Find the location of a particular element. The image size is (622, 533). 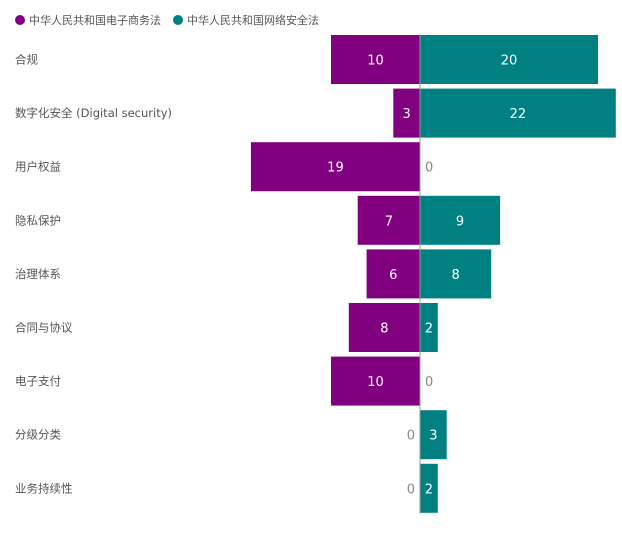

legend: 中华人民共和国电子商务法 中华人民共和国网络安全法 is located at coordinates (167, 20).